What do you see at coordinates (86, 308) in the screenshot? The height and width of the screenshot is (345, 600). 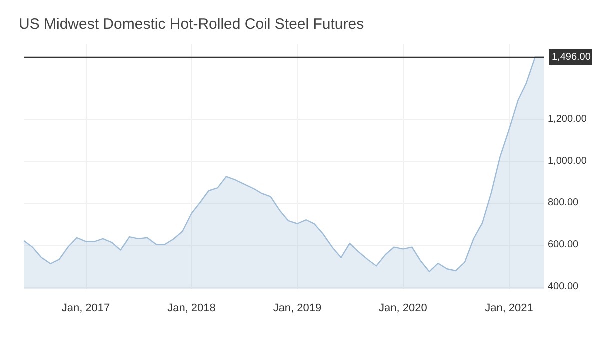 I see `x-tick-label: Jan, 2017` at bounding box center [86, 308].